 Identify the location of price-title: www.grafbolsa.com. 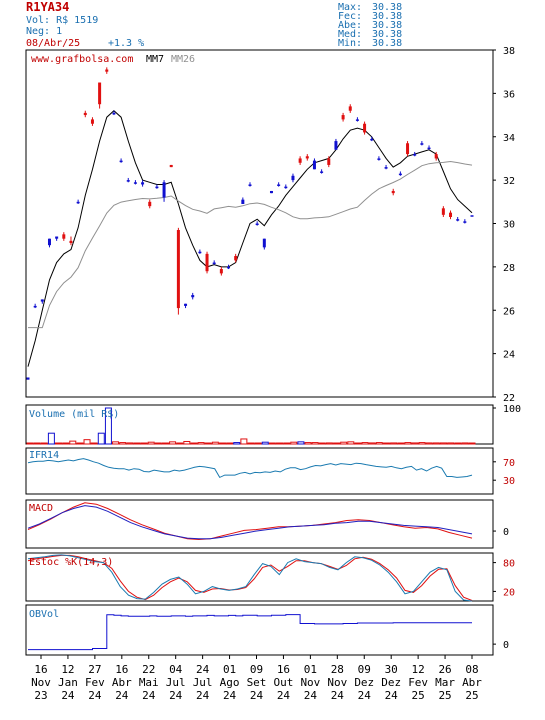
(82, 59).